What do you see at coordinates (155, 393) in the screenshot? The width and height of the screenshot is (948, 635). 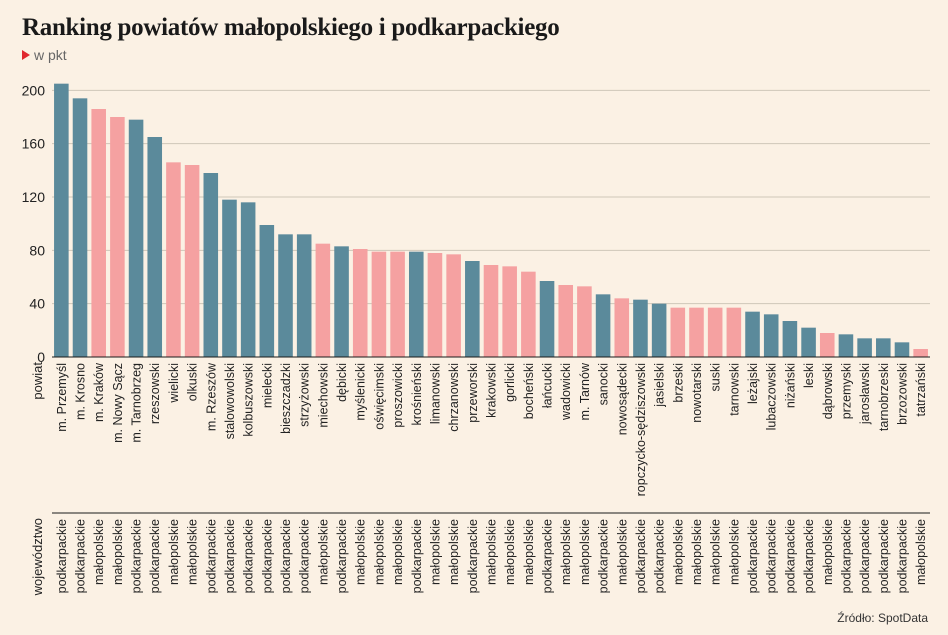 I see `x-tick-label: rzeszowski` at bounding box center [155, 393].